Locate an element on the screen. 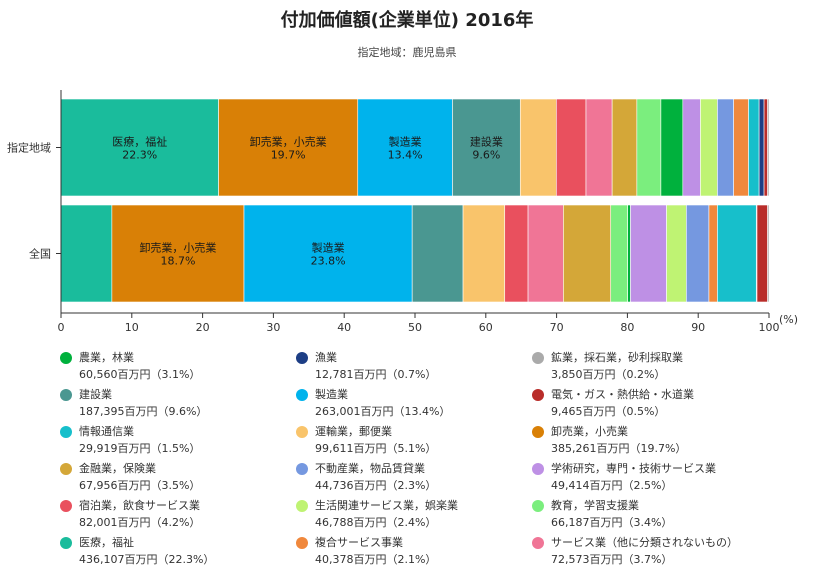  legend-item: 不動産業，物品賃貸業 44,736百万円（2.3%） is located at coordinates (416, 478).